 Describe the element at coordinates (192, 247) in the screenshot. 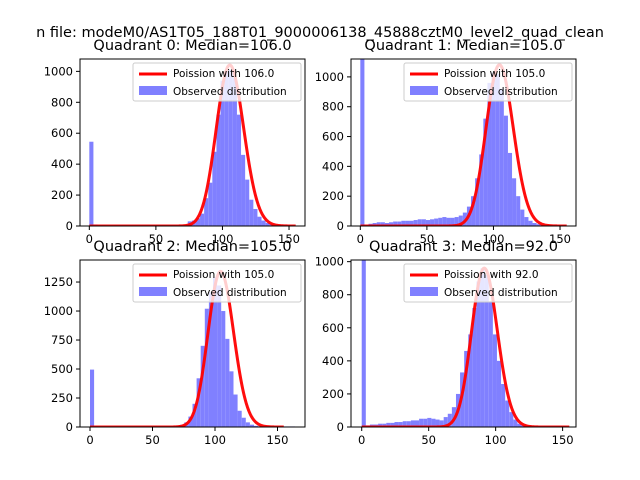

I see `panel-title: Quadrant 2: Median=105.0` at that location.